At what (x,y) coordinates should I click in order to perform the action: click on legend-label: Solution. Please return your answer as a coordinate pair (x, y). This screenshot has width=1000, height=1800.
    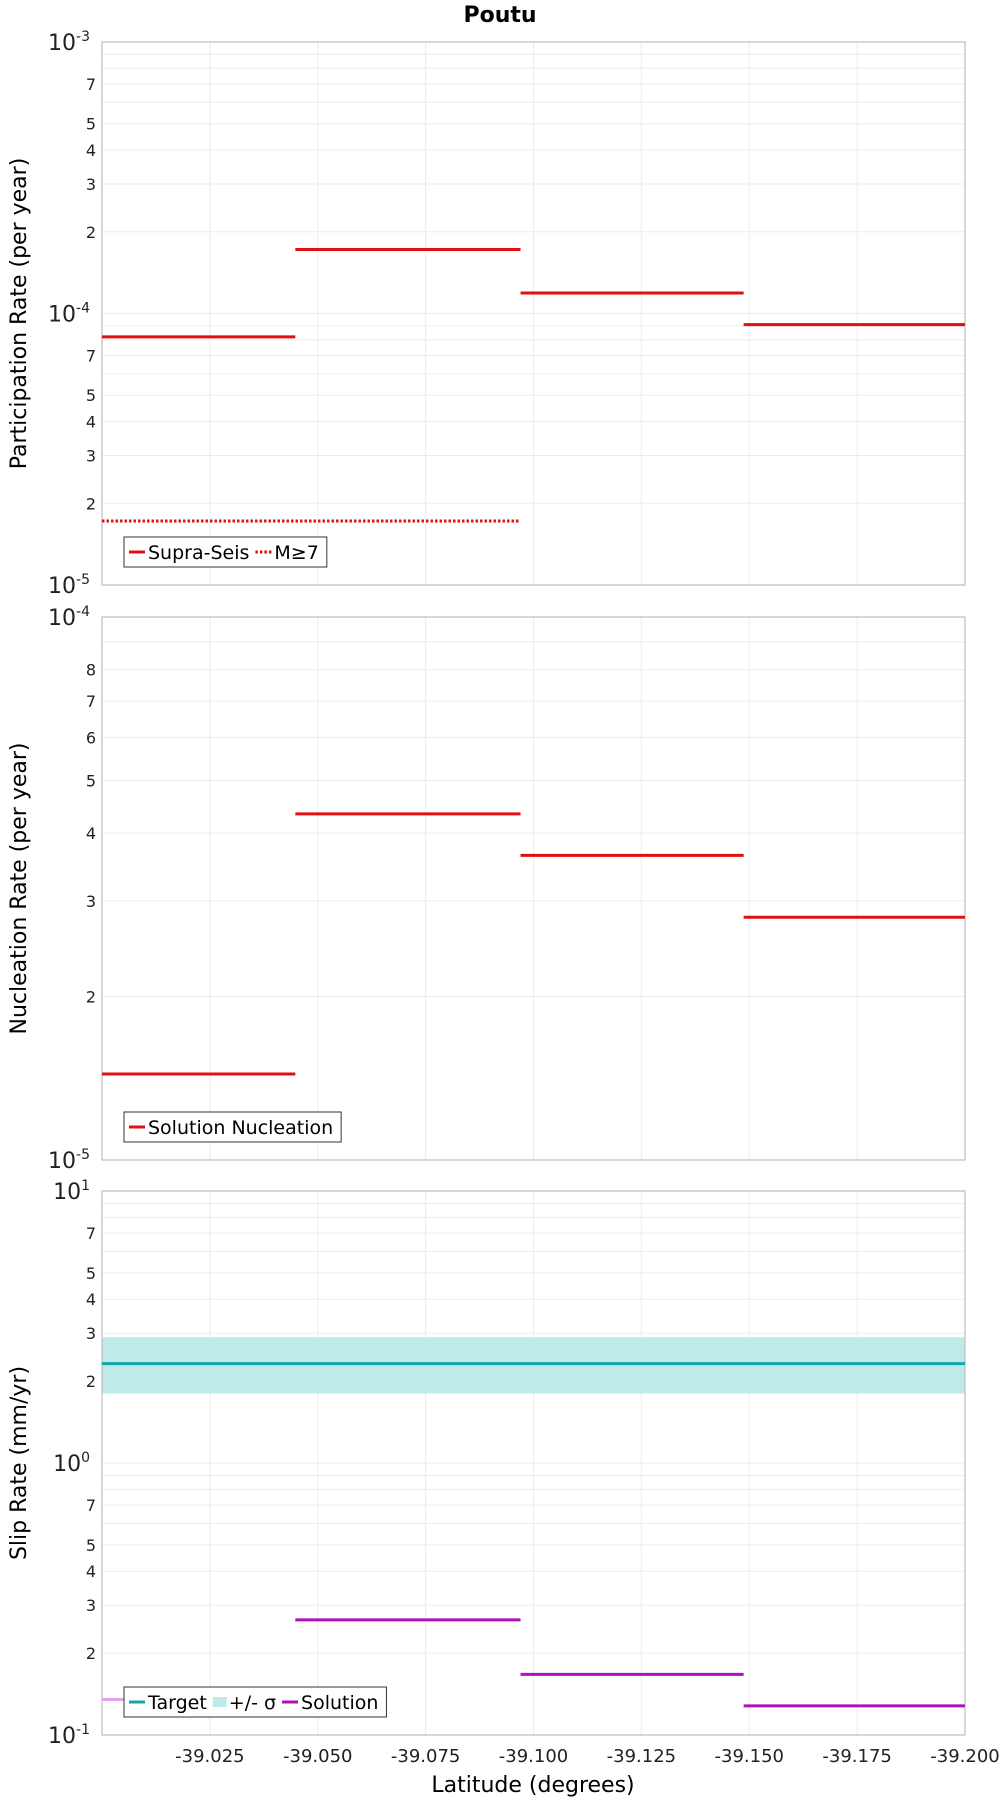
    Looking at the image, I should click on (339, 1703).